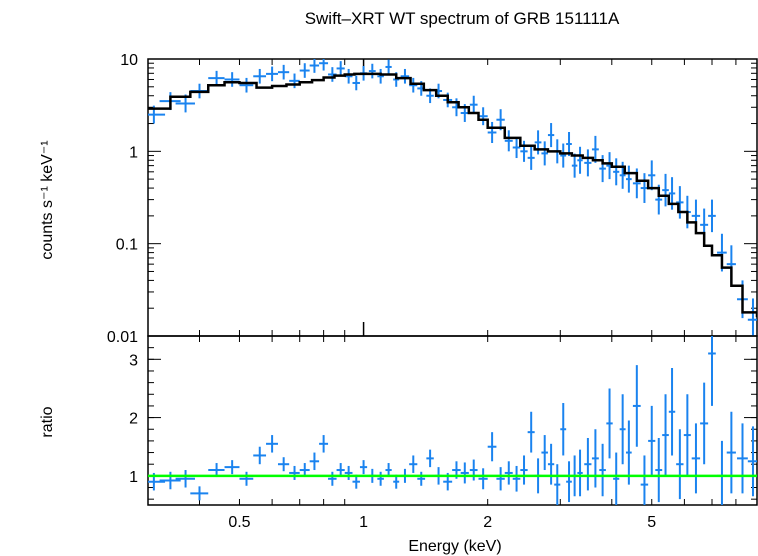  Describe the element at coordinates (133, 360) in the screenshot. I see `y-tick-label: 3` at that location.